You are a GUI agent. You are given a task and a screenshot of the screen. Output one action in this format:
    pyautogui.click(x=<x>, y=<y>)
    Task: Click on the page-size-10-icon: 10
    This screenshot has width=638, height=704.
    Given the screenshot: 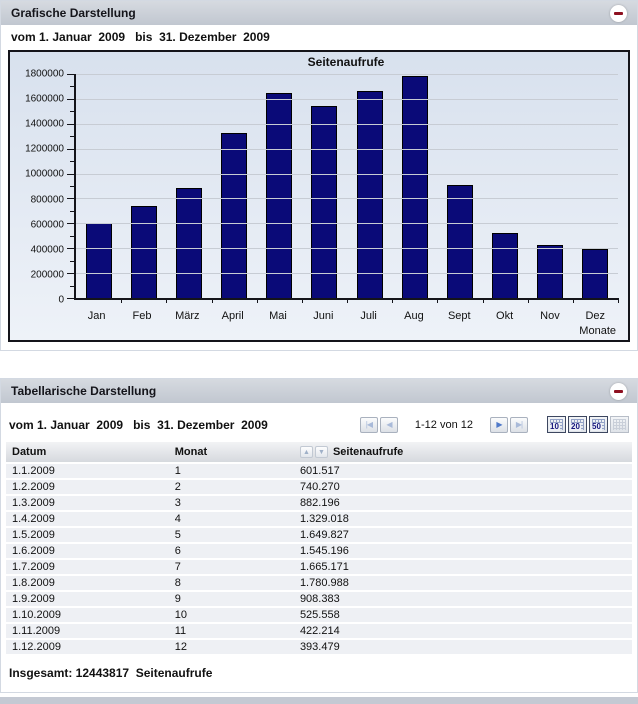 What is the action you would take?
    pyautogui.click(x=556, y=424)
    